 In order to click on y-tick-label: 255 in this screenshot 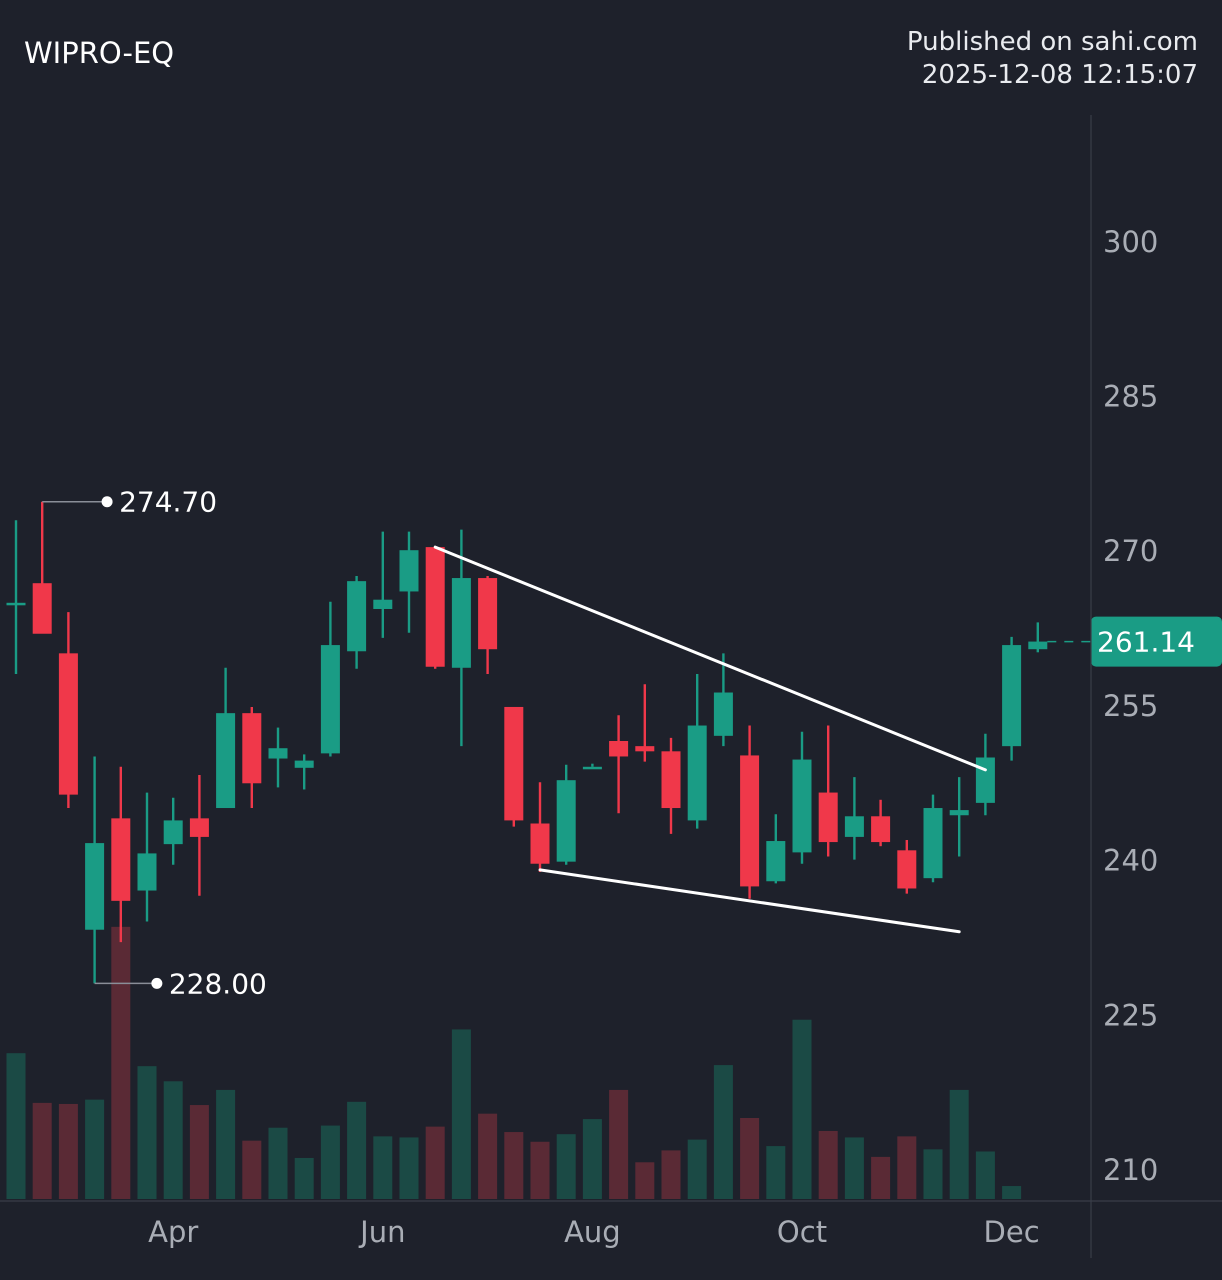, I will do `click(1130, 706)`.